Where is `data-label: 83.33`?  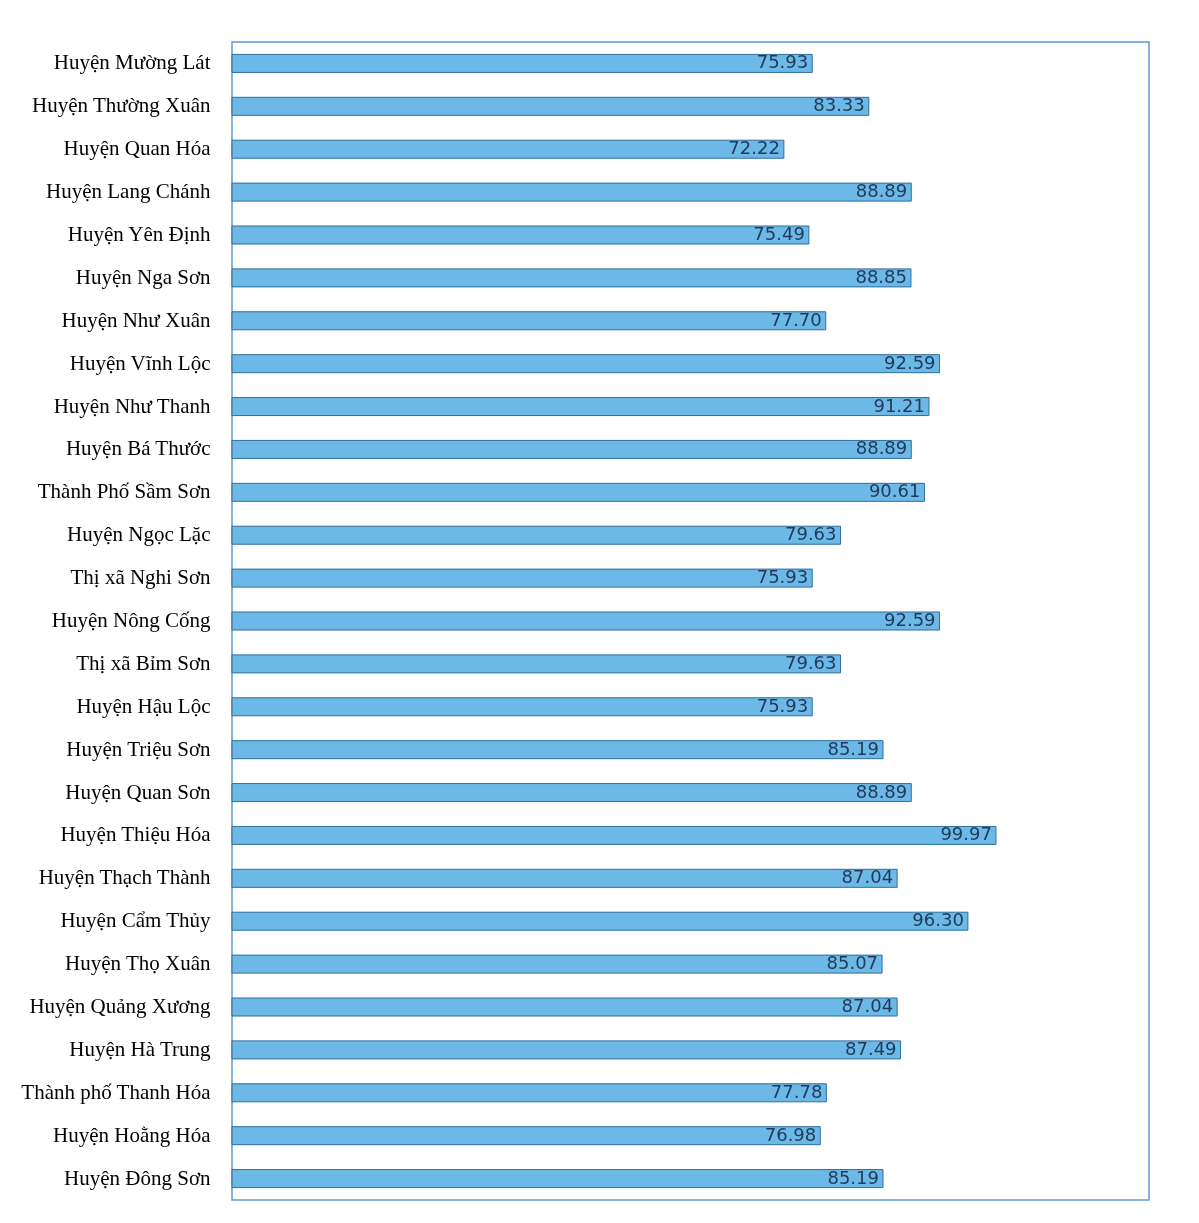 data-label: 83.33 is located at coordinates (839, 105).